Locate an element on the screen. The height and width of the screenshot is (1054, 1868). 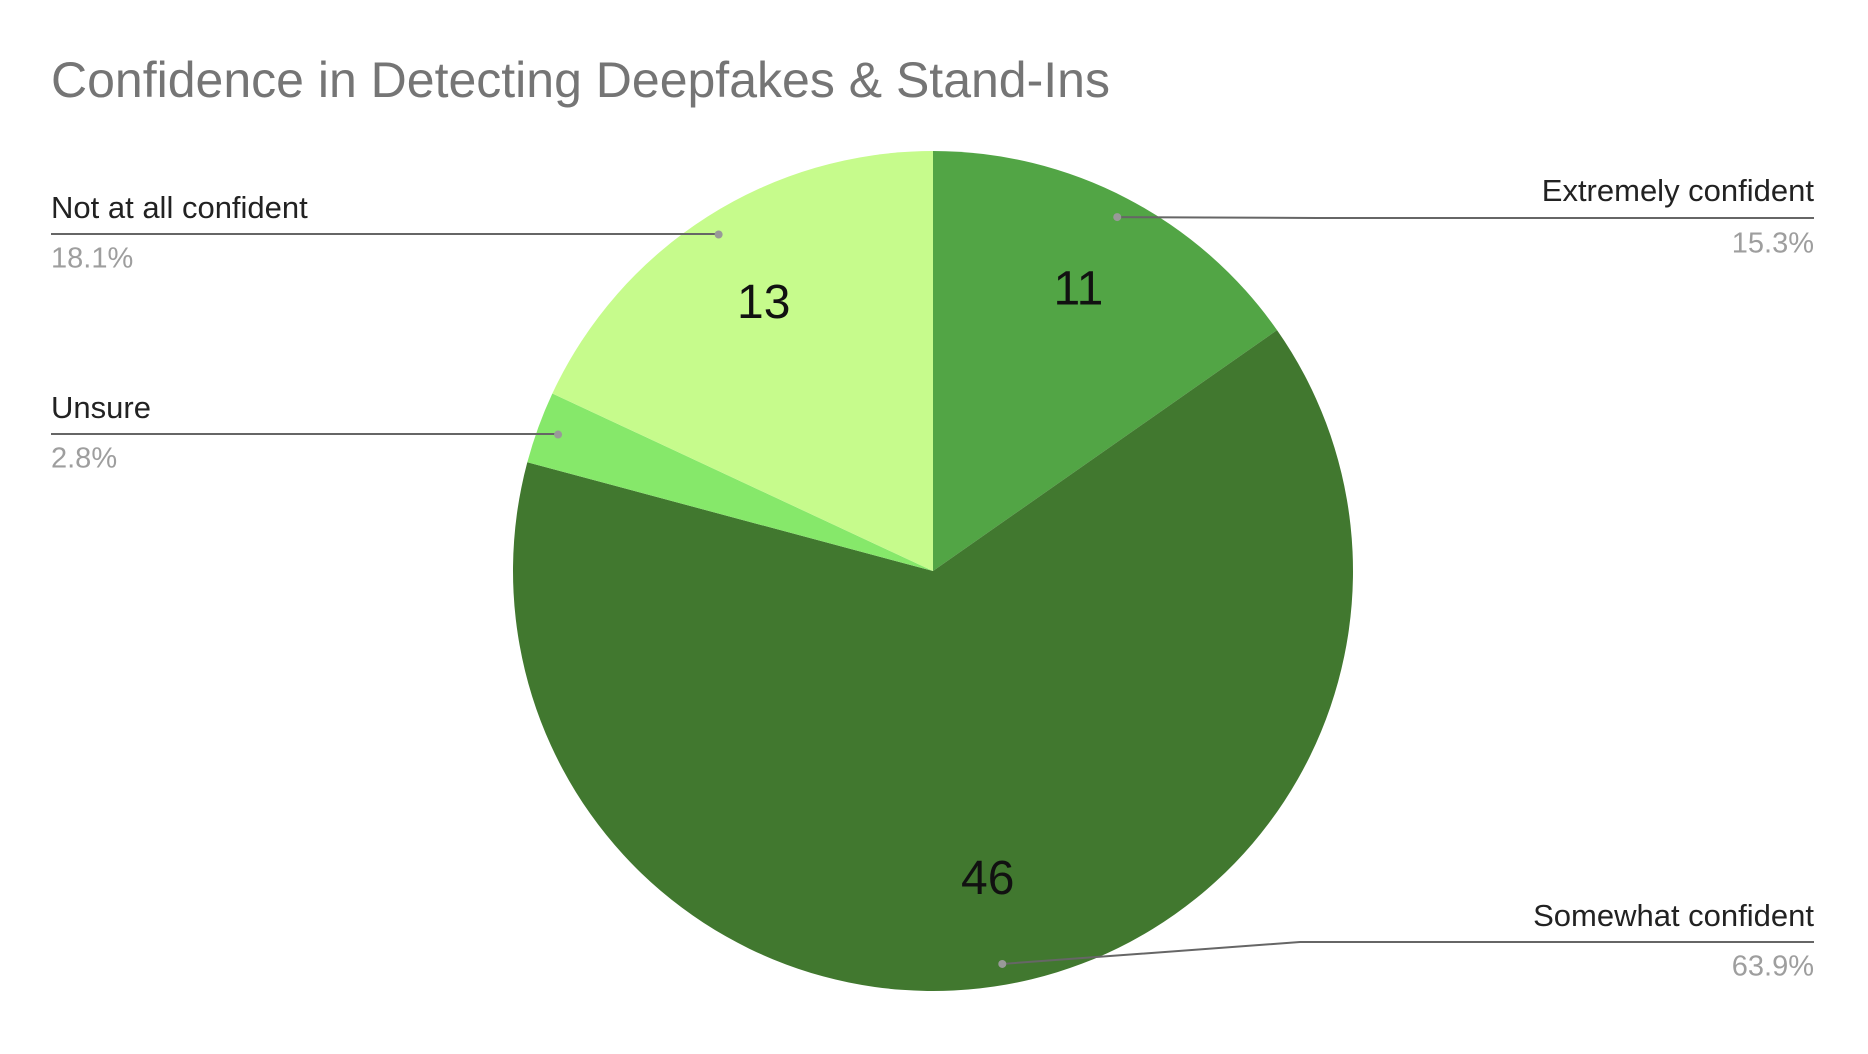
percent-label: 2.8% is located at coordinates (84, 459).